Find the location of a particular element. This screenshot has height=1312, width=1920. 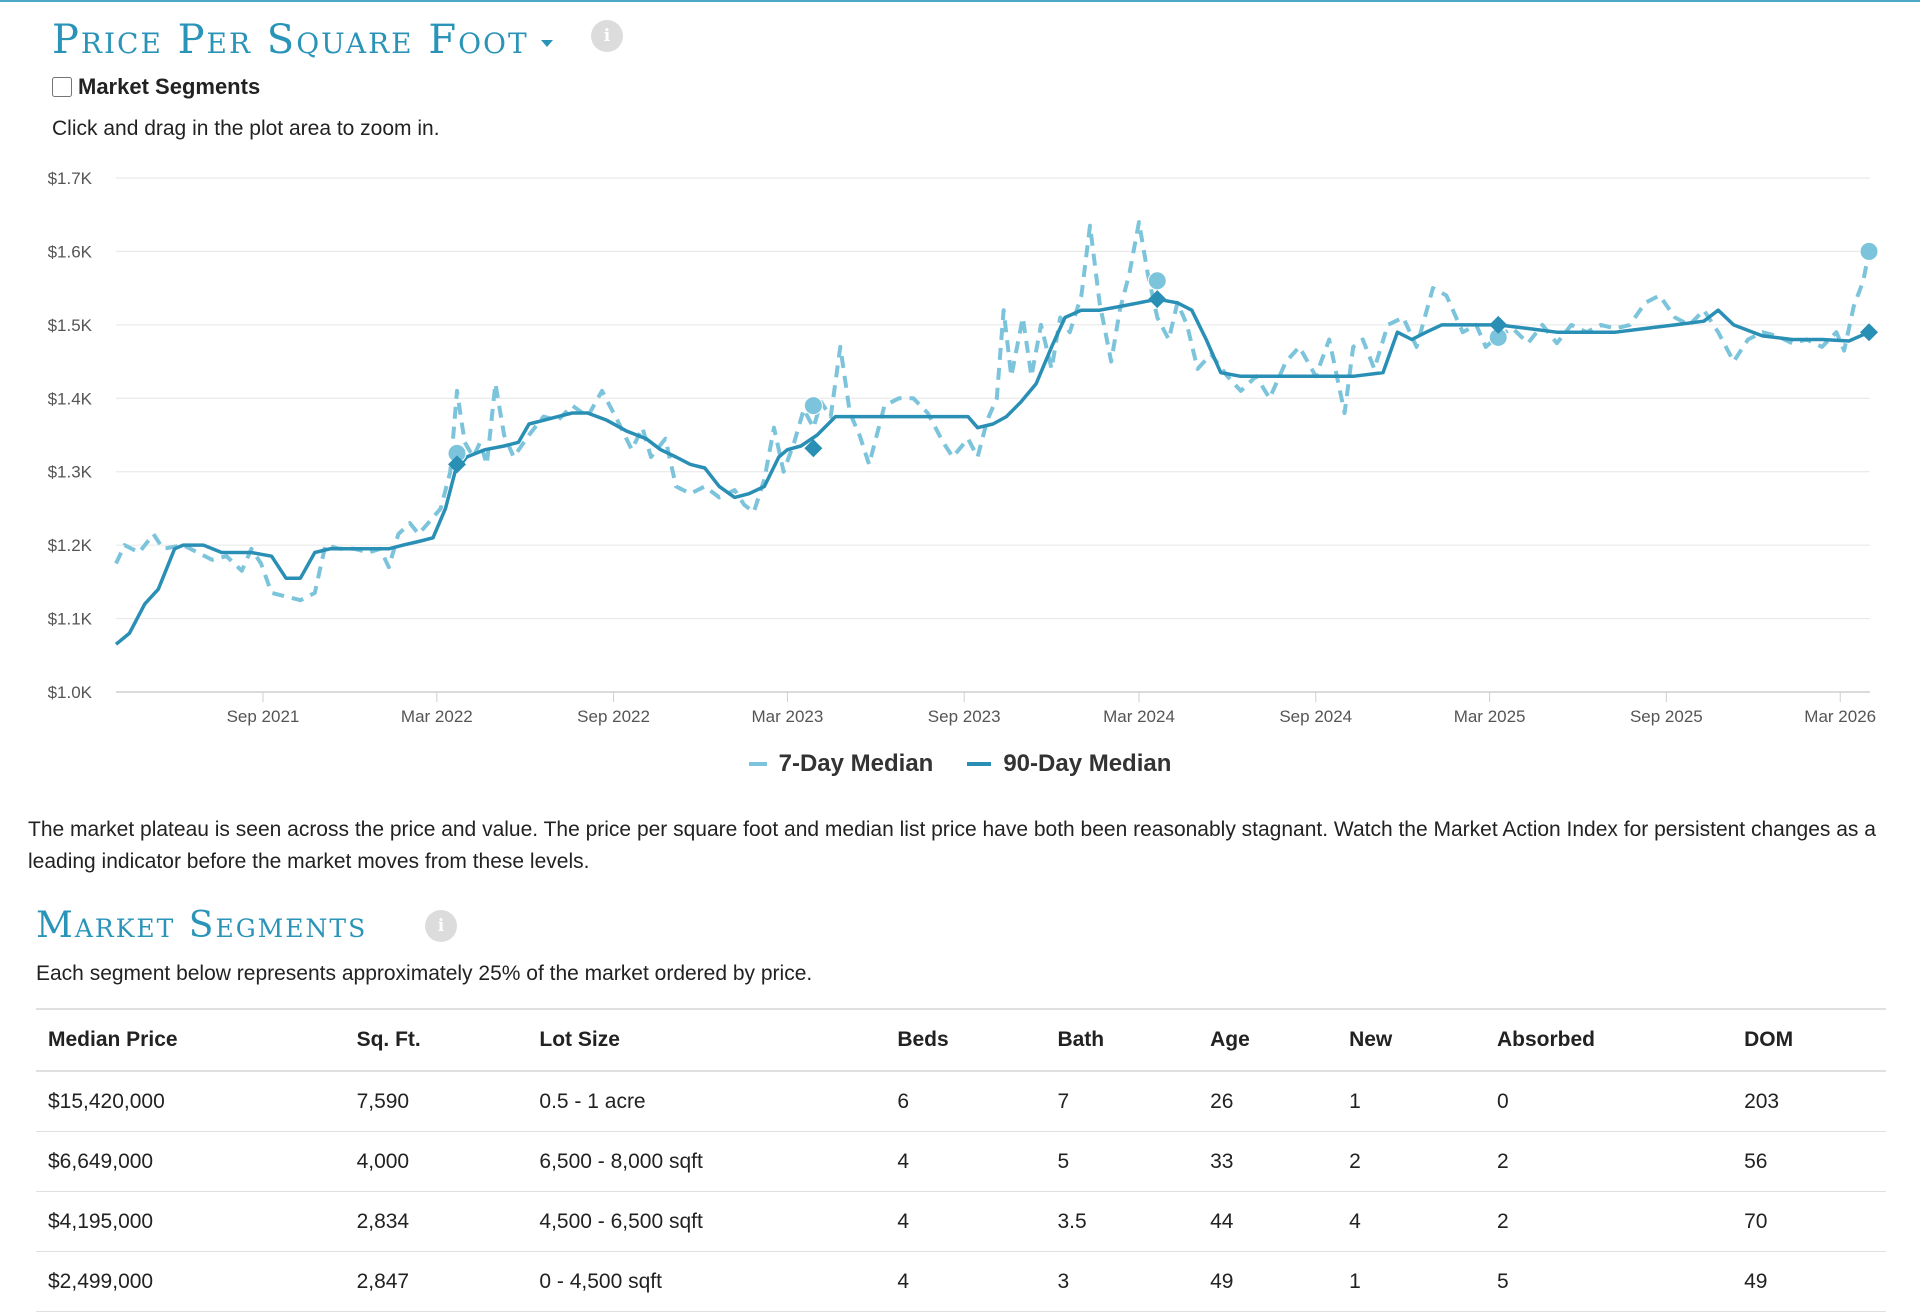

column-header: Absorbed is located at coordinates (1608, 1040).